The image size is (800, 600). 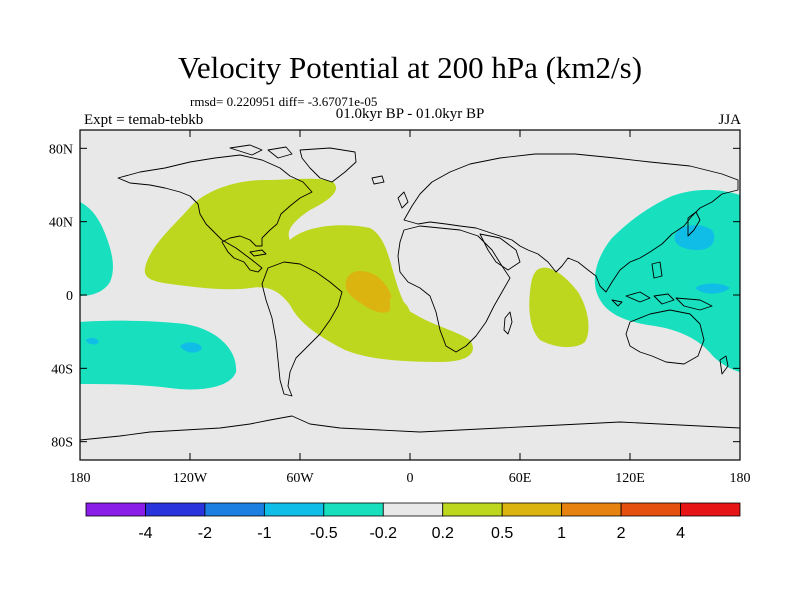 I want to click on lon-tick-label: 60W, so click(x=300, y=478).